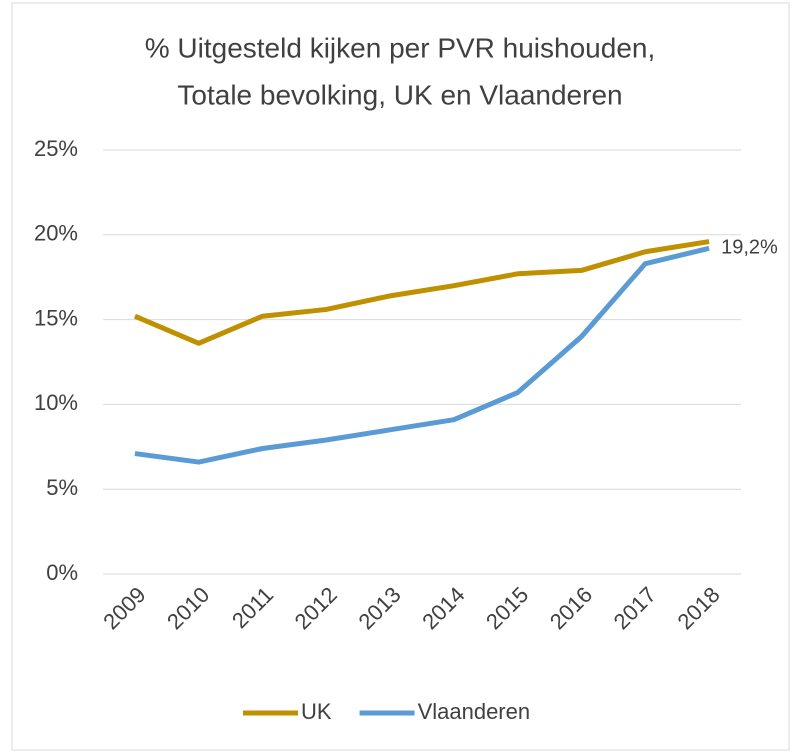  Describe the element at coordinates (399, 94) in the screenshot. I see `chart-title: Totale bevolking, UK en Vlaanderen` at that location.